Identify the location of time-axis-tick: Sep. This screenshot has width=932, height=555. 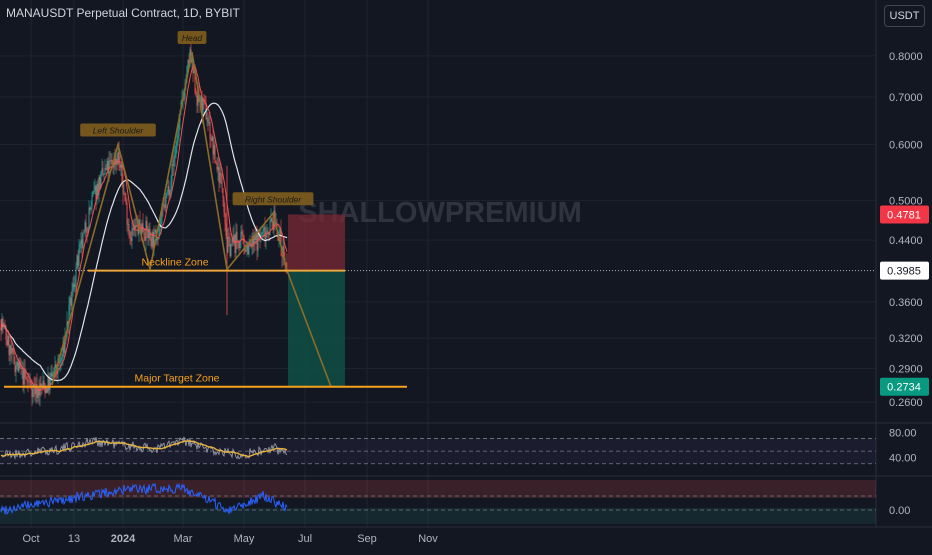
(367, 539).